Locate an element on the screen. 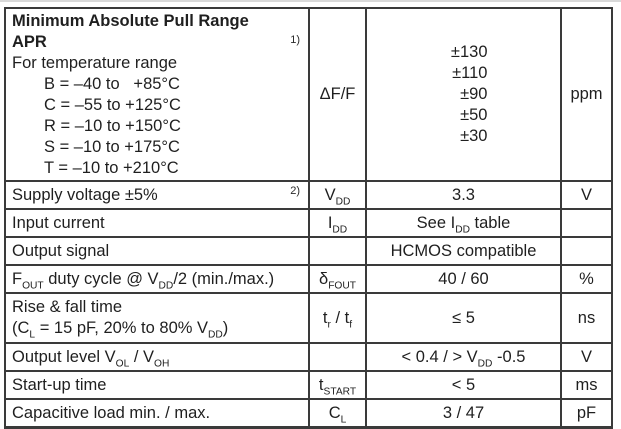 This screenshot has height=429, width=621. apr-value-b: ±130 is located at coordinates (469, 52).